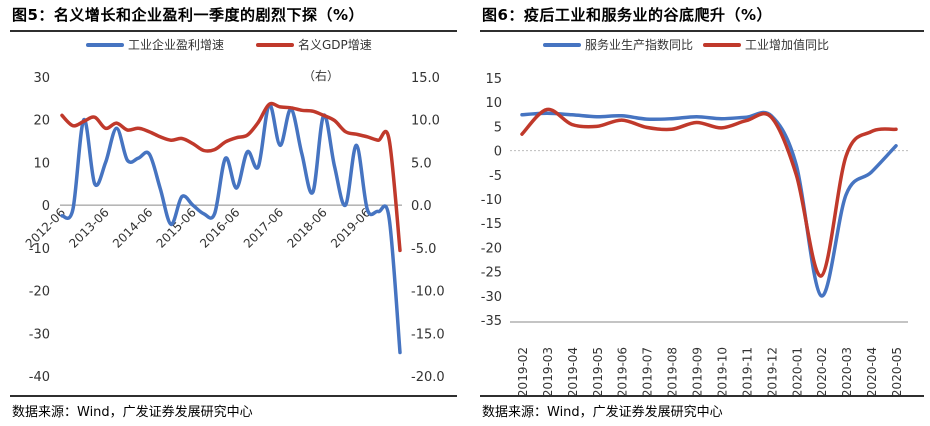 Image resolution: width=930 pixels, height=426 pixels. Describe the element at coordinates (491, 297) in the screenshot. I see `y-tick-label: -30` at that location.